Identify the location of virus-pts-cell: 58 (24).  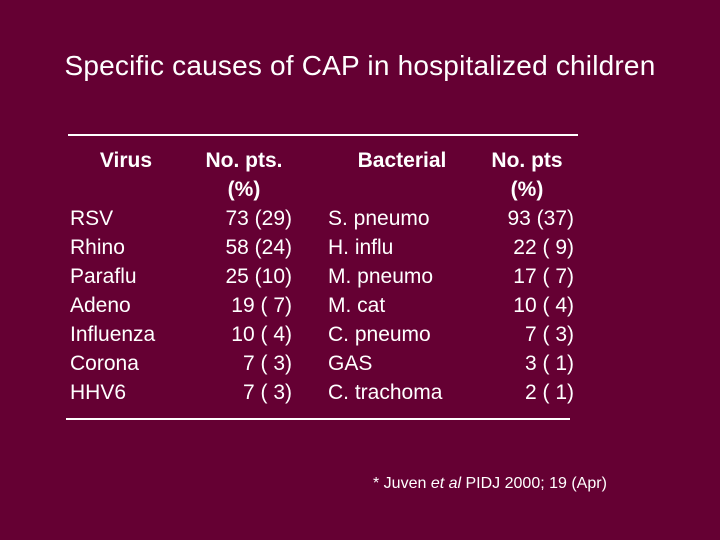
(258, 247).